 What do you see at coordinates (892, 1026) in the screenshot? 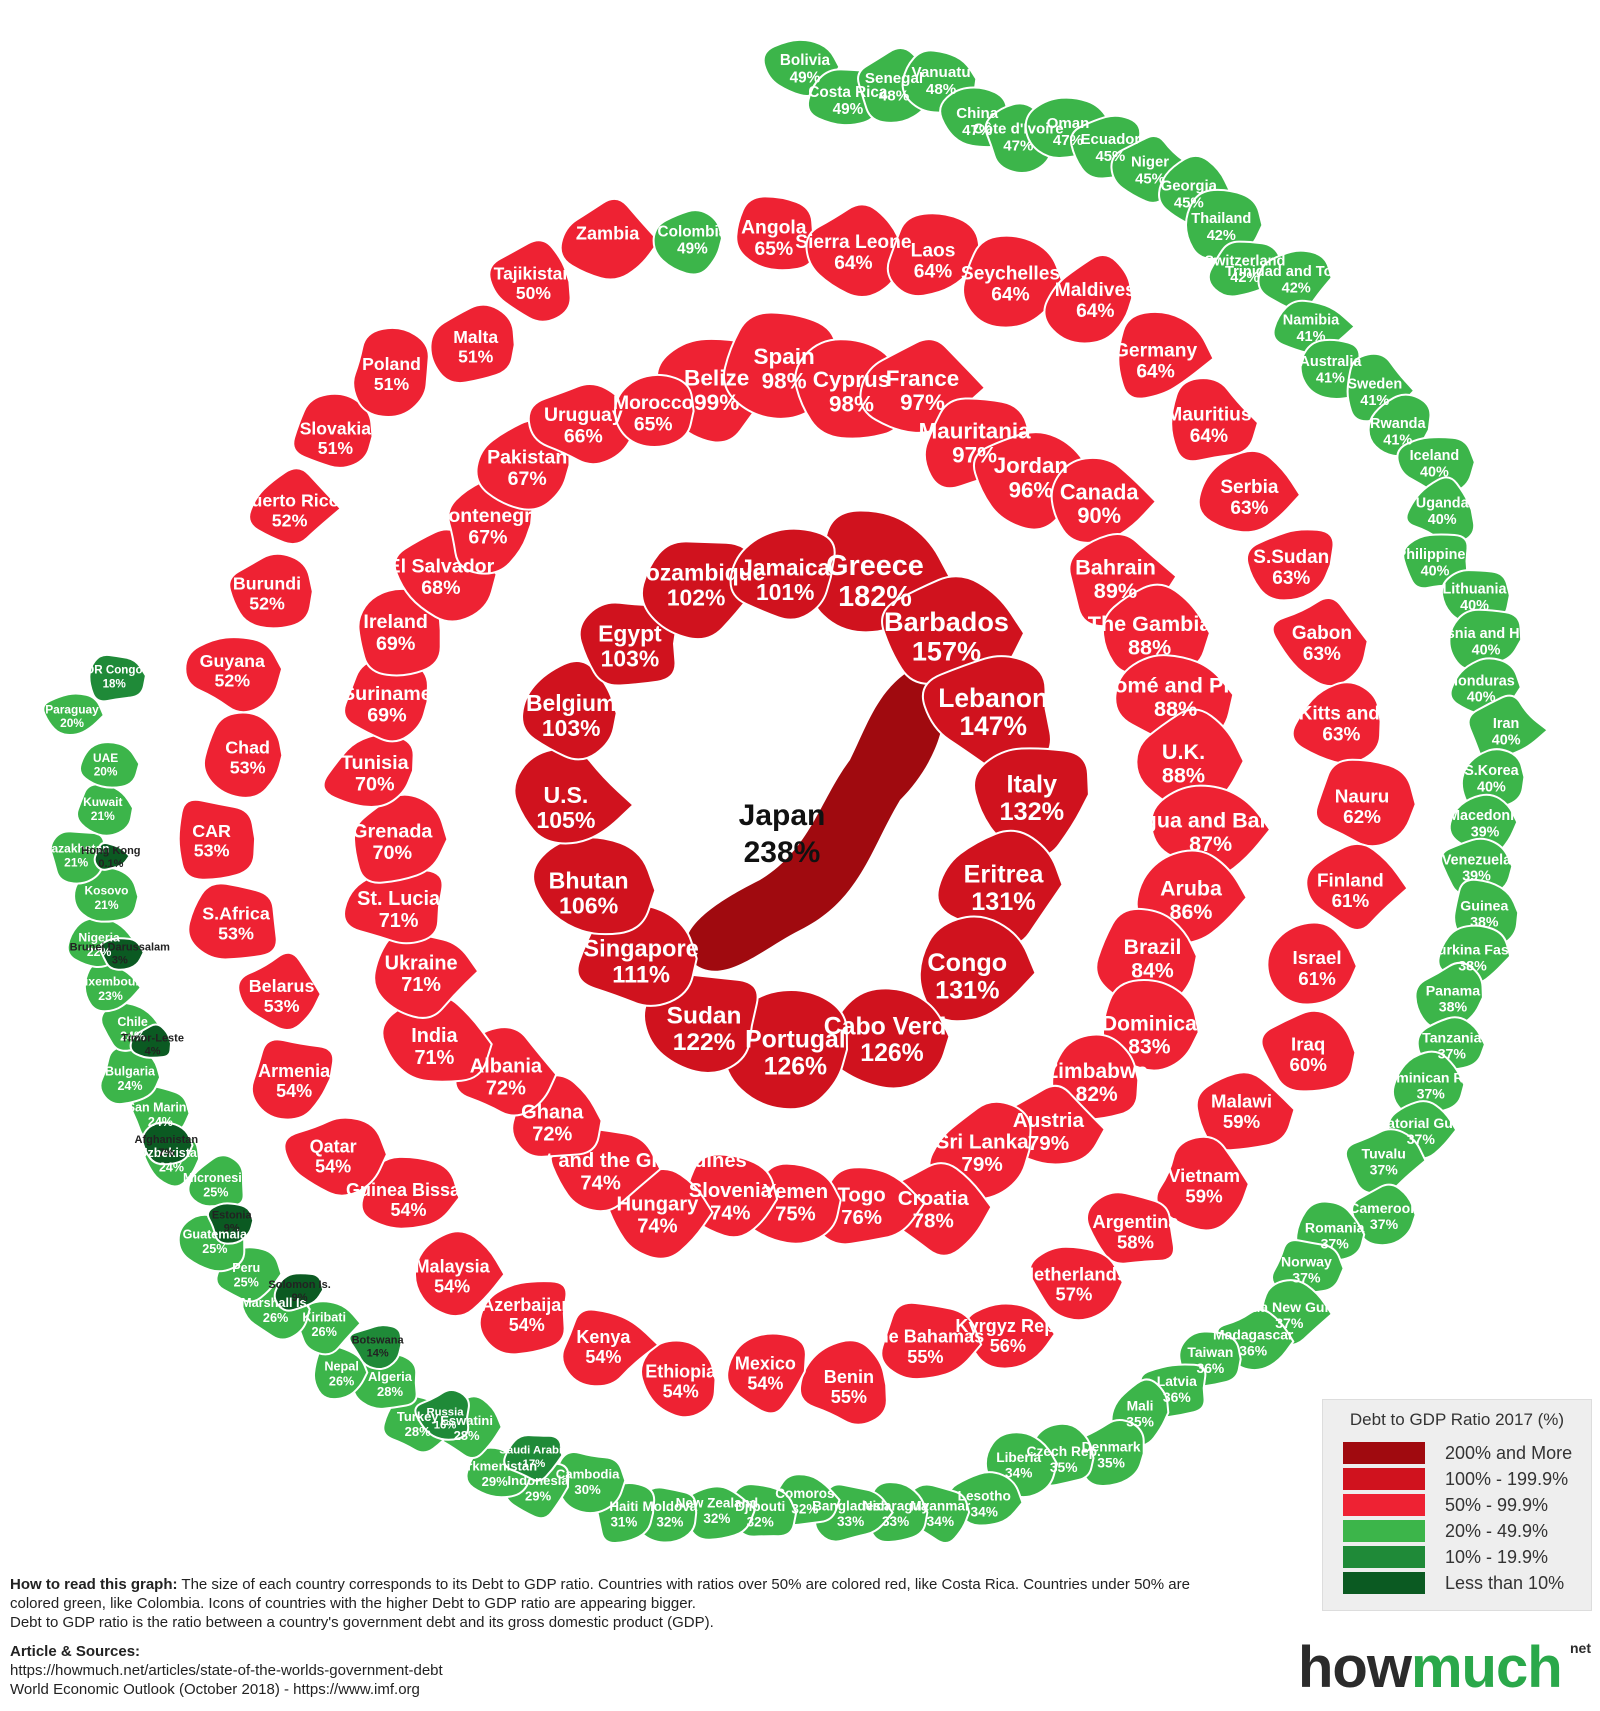
I see `country-name: Cabo Verde` at bounding box center [892, 1026].